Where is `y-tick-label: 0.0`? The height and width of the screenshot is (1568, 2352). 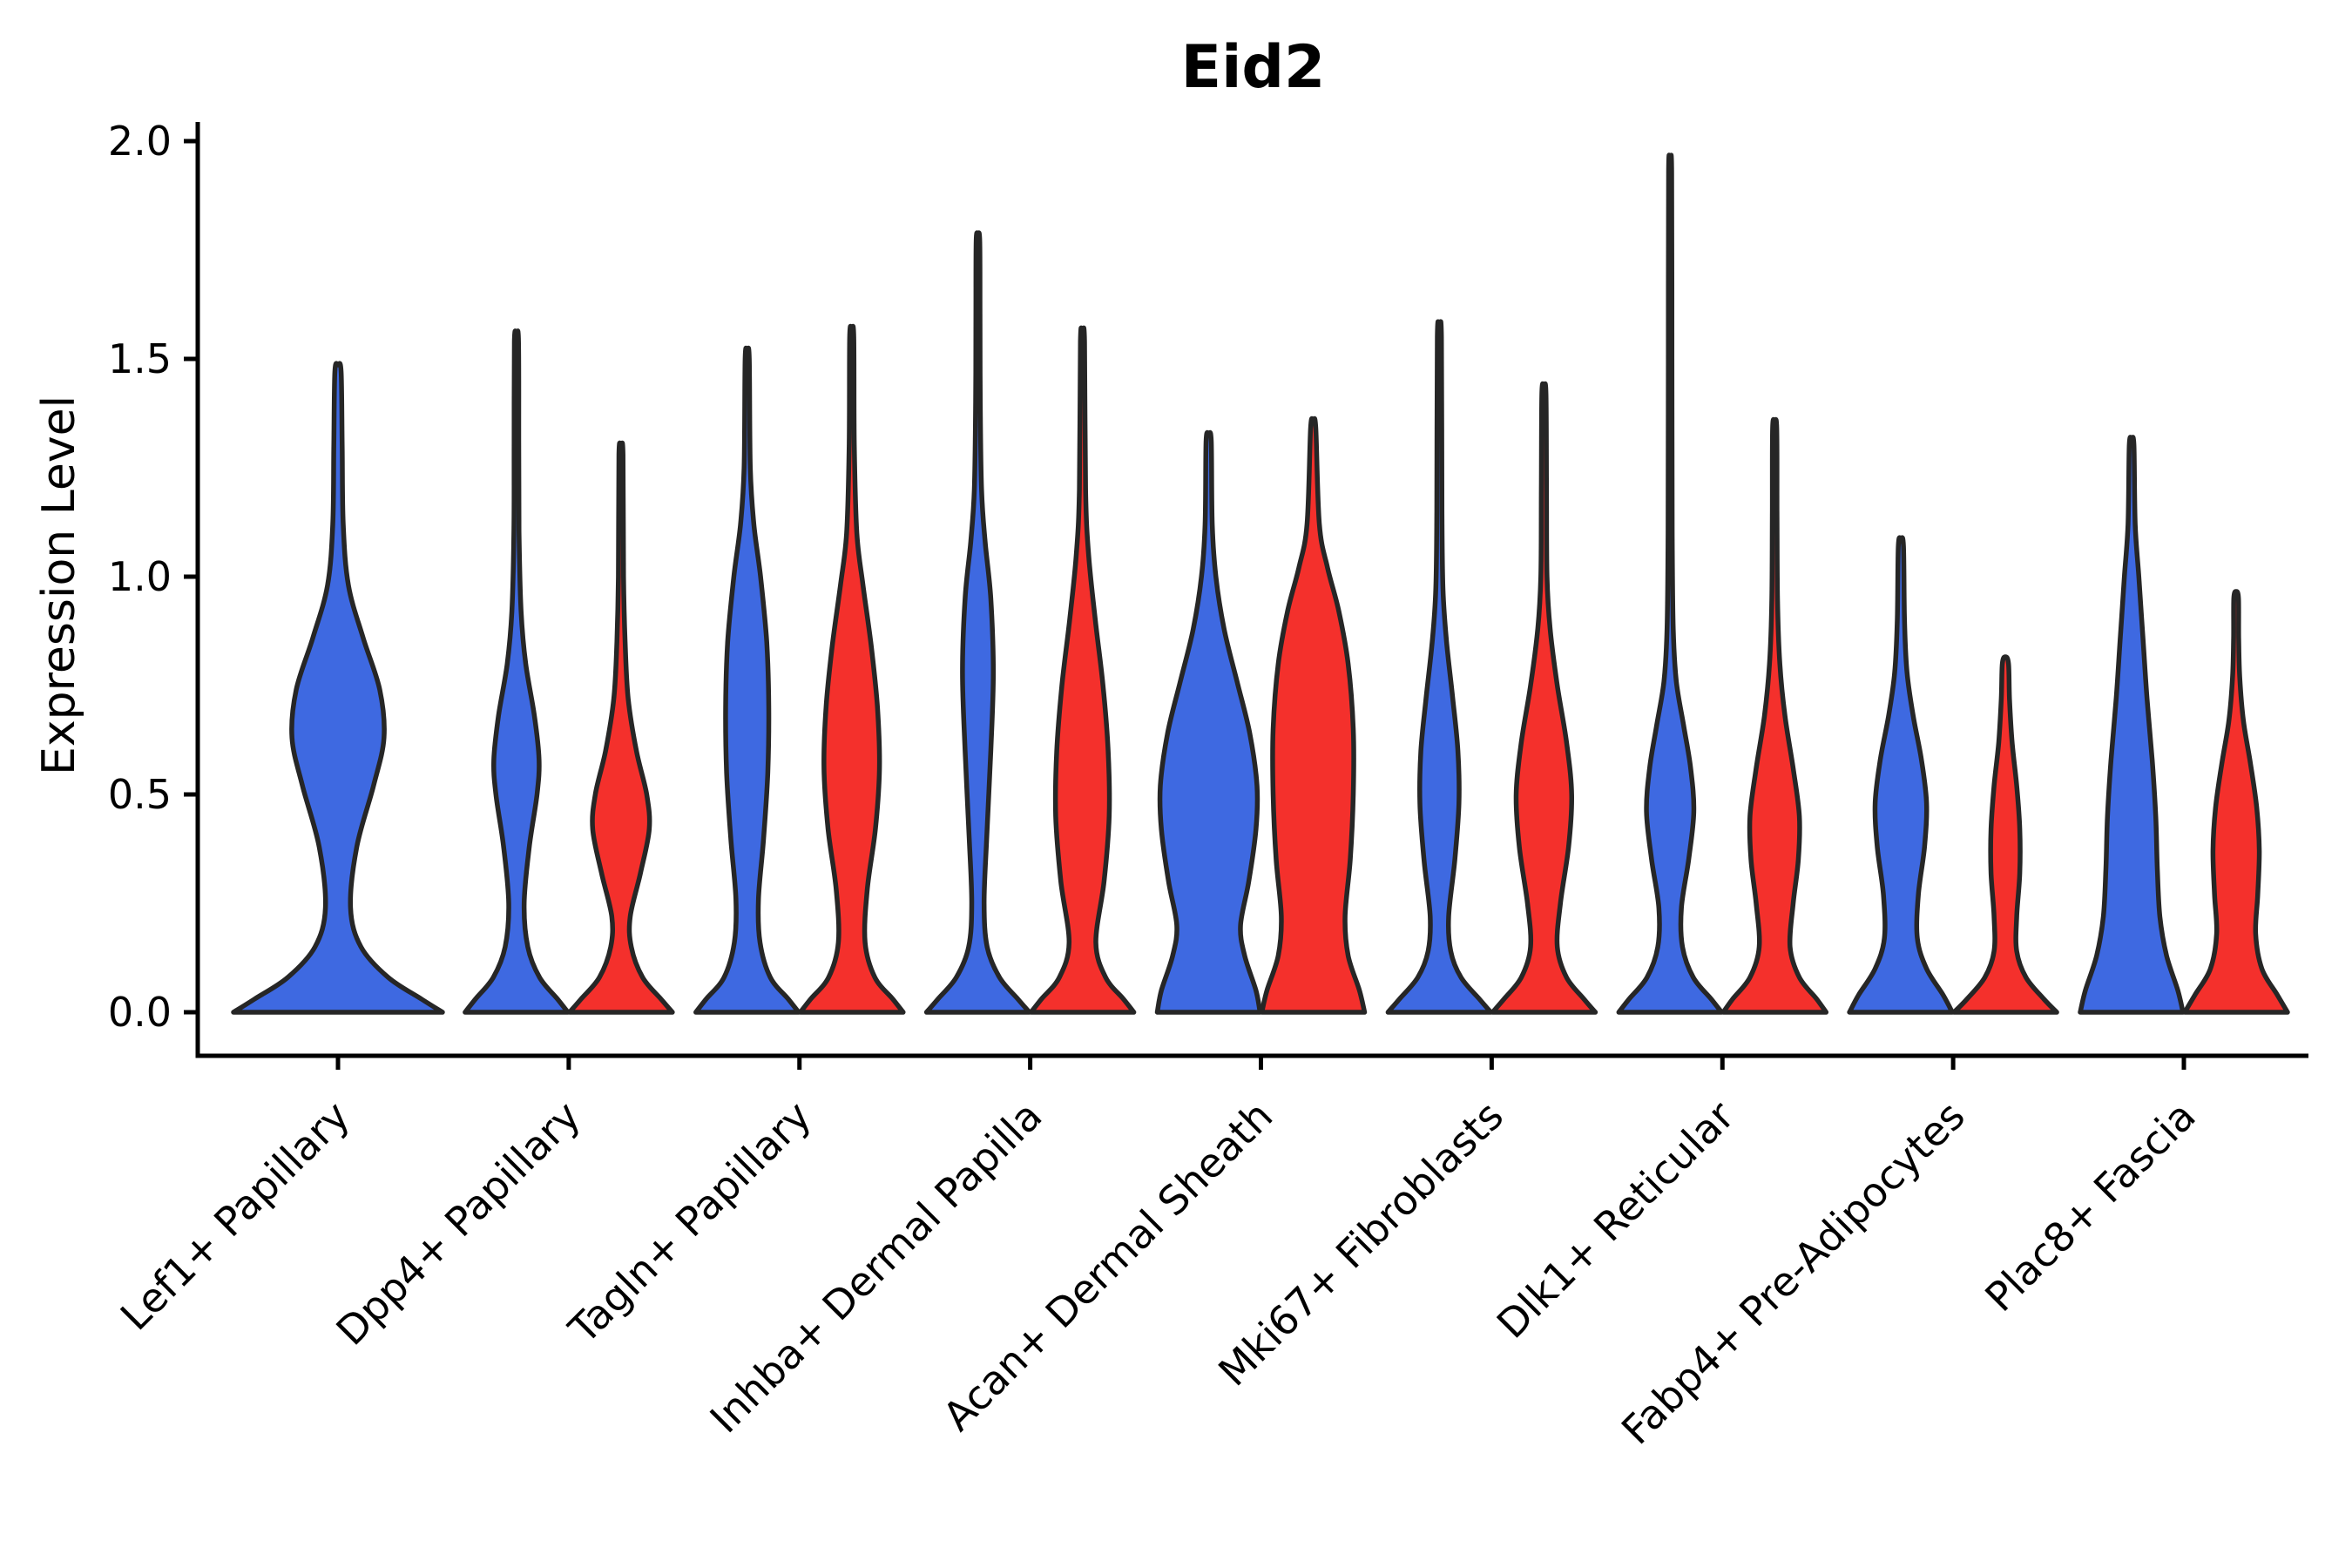
y-tick-label: 0.0 is located at coordinates (140, 1013).